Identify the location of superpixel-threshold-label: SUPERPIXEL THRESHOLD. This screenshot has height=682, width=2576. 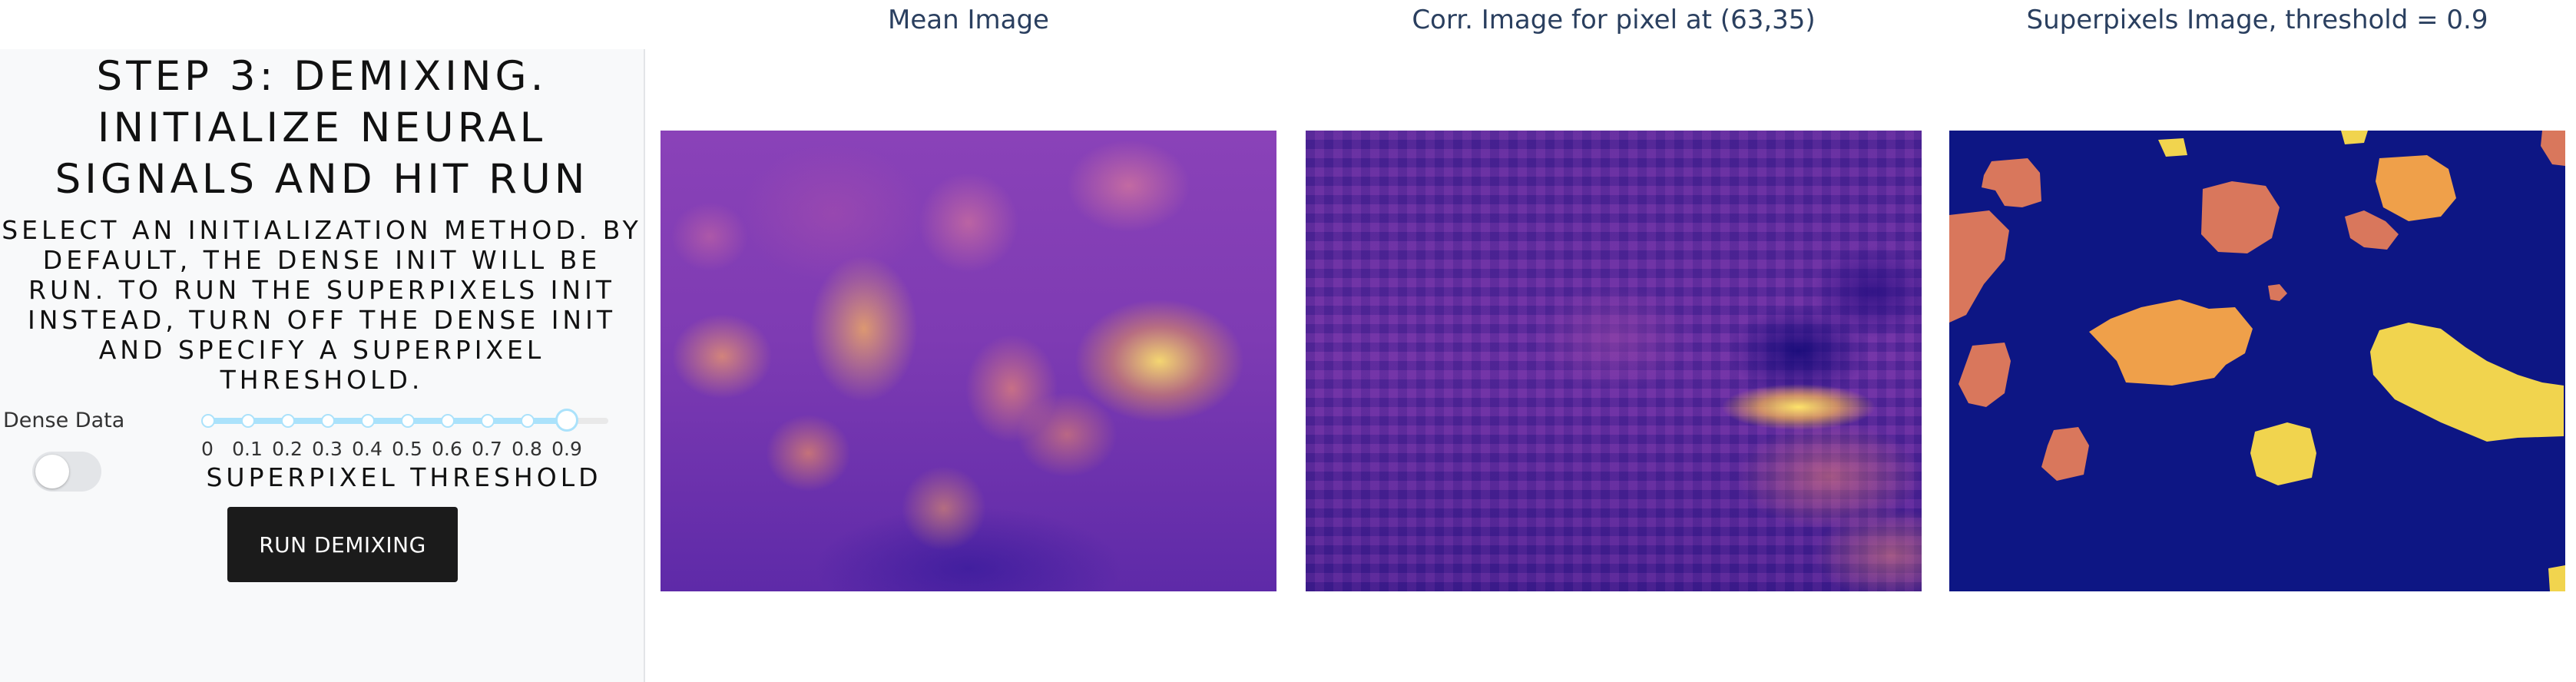
(404, 477).